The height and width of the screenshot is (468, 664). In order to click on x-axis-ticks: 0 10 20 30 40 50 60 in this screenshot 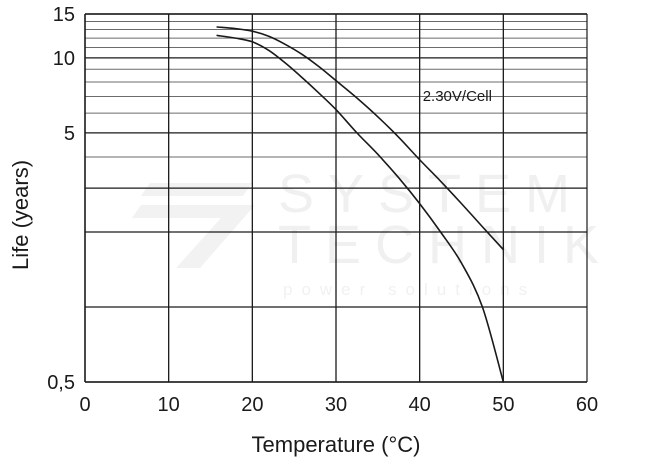, I will do `click(338, 405)`.